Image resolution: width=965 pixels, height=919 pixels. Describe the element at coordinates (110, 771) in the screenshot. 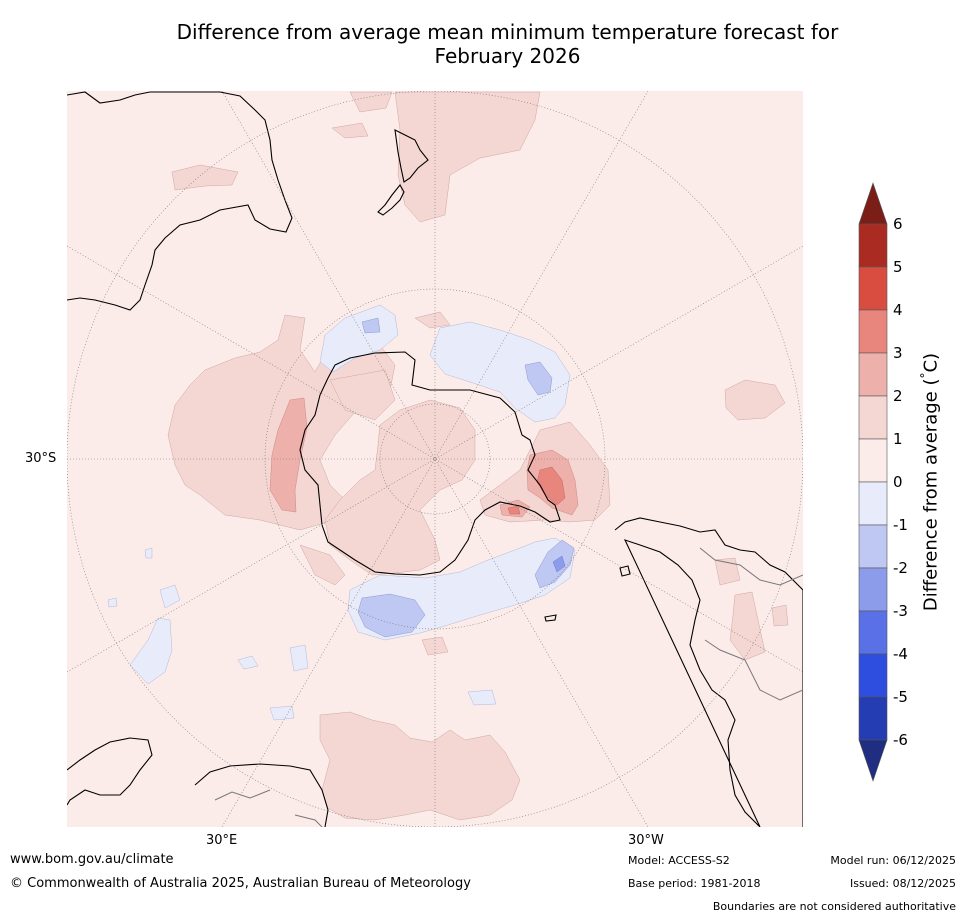

I see `africa-outline` at that location.